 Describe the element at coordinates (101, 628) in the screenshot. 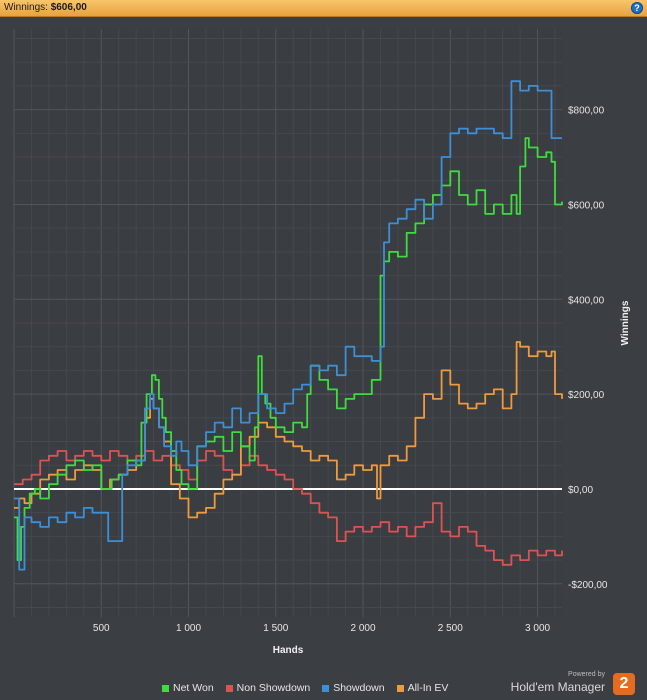

I see `x-tick-label: 500` at that location.